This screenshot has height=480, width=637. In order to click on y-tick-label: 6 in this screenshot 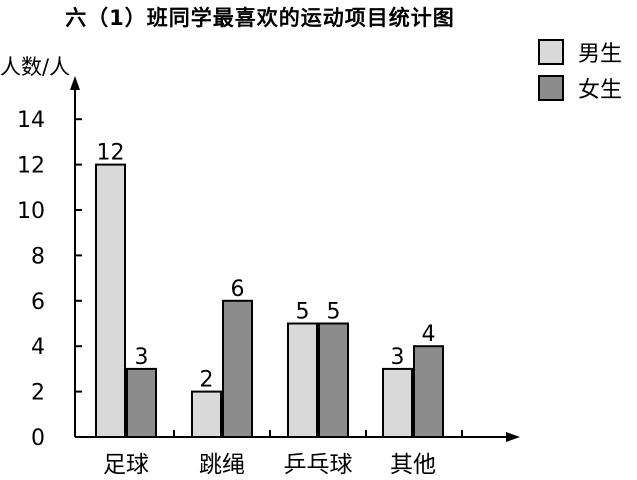, I will do `click(38, 302)`.